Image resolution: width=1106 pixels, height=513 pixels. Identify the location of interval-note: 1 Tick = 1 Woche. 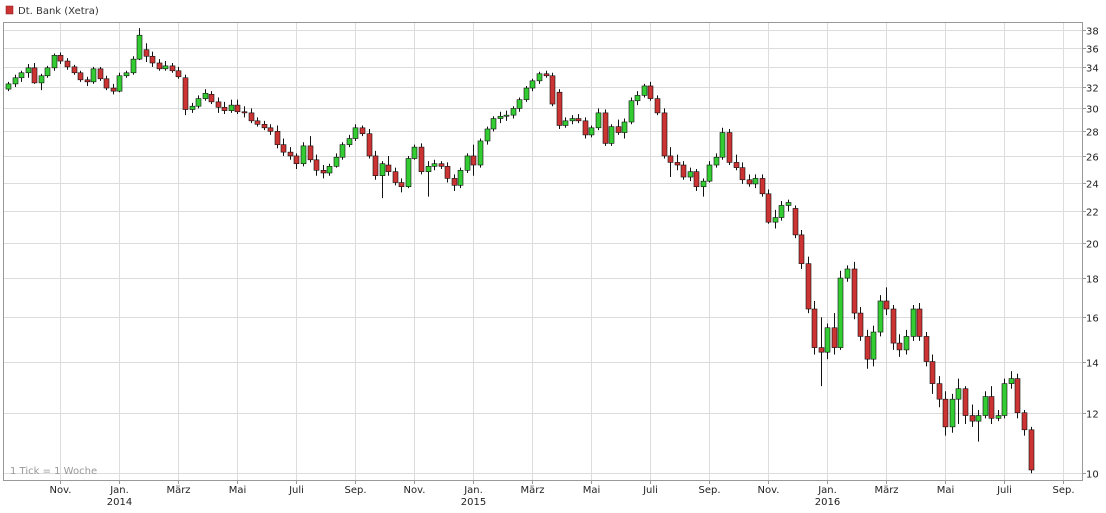
(53, 471).